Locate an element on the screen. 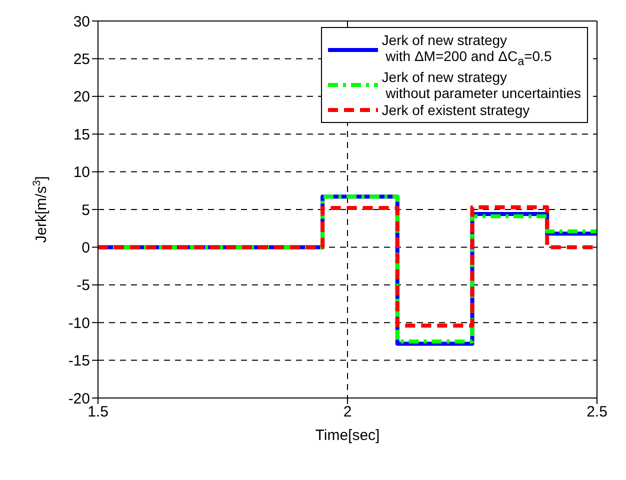 The height and width of the screenshot is (480, 626). y-tick-label: 15 is located at coordinates (81, 135).